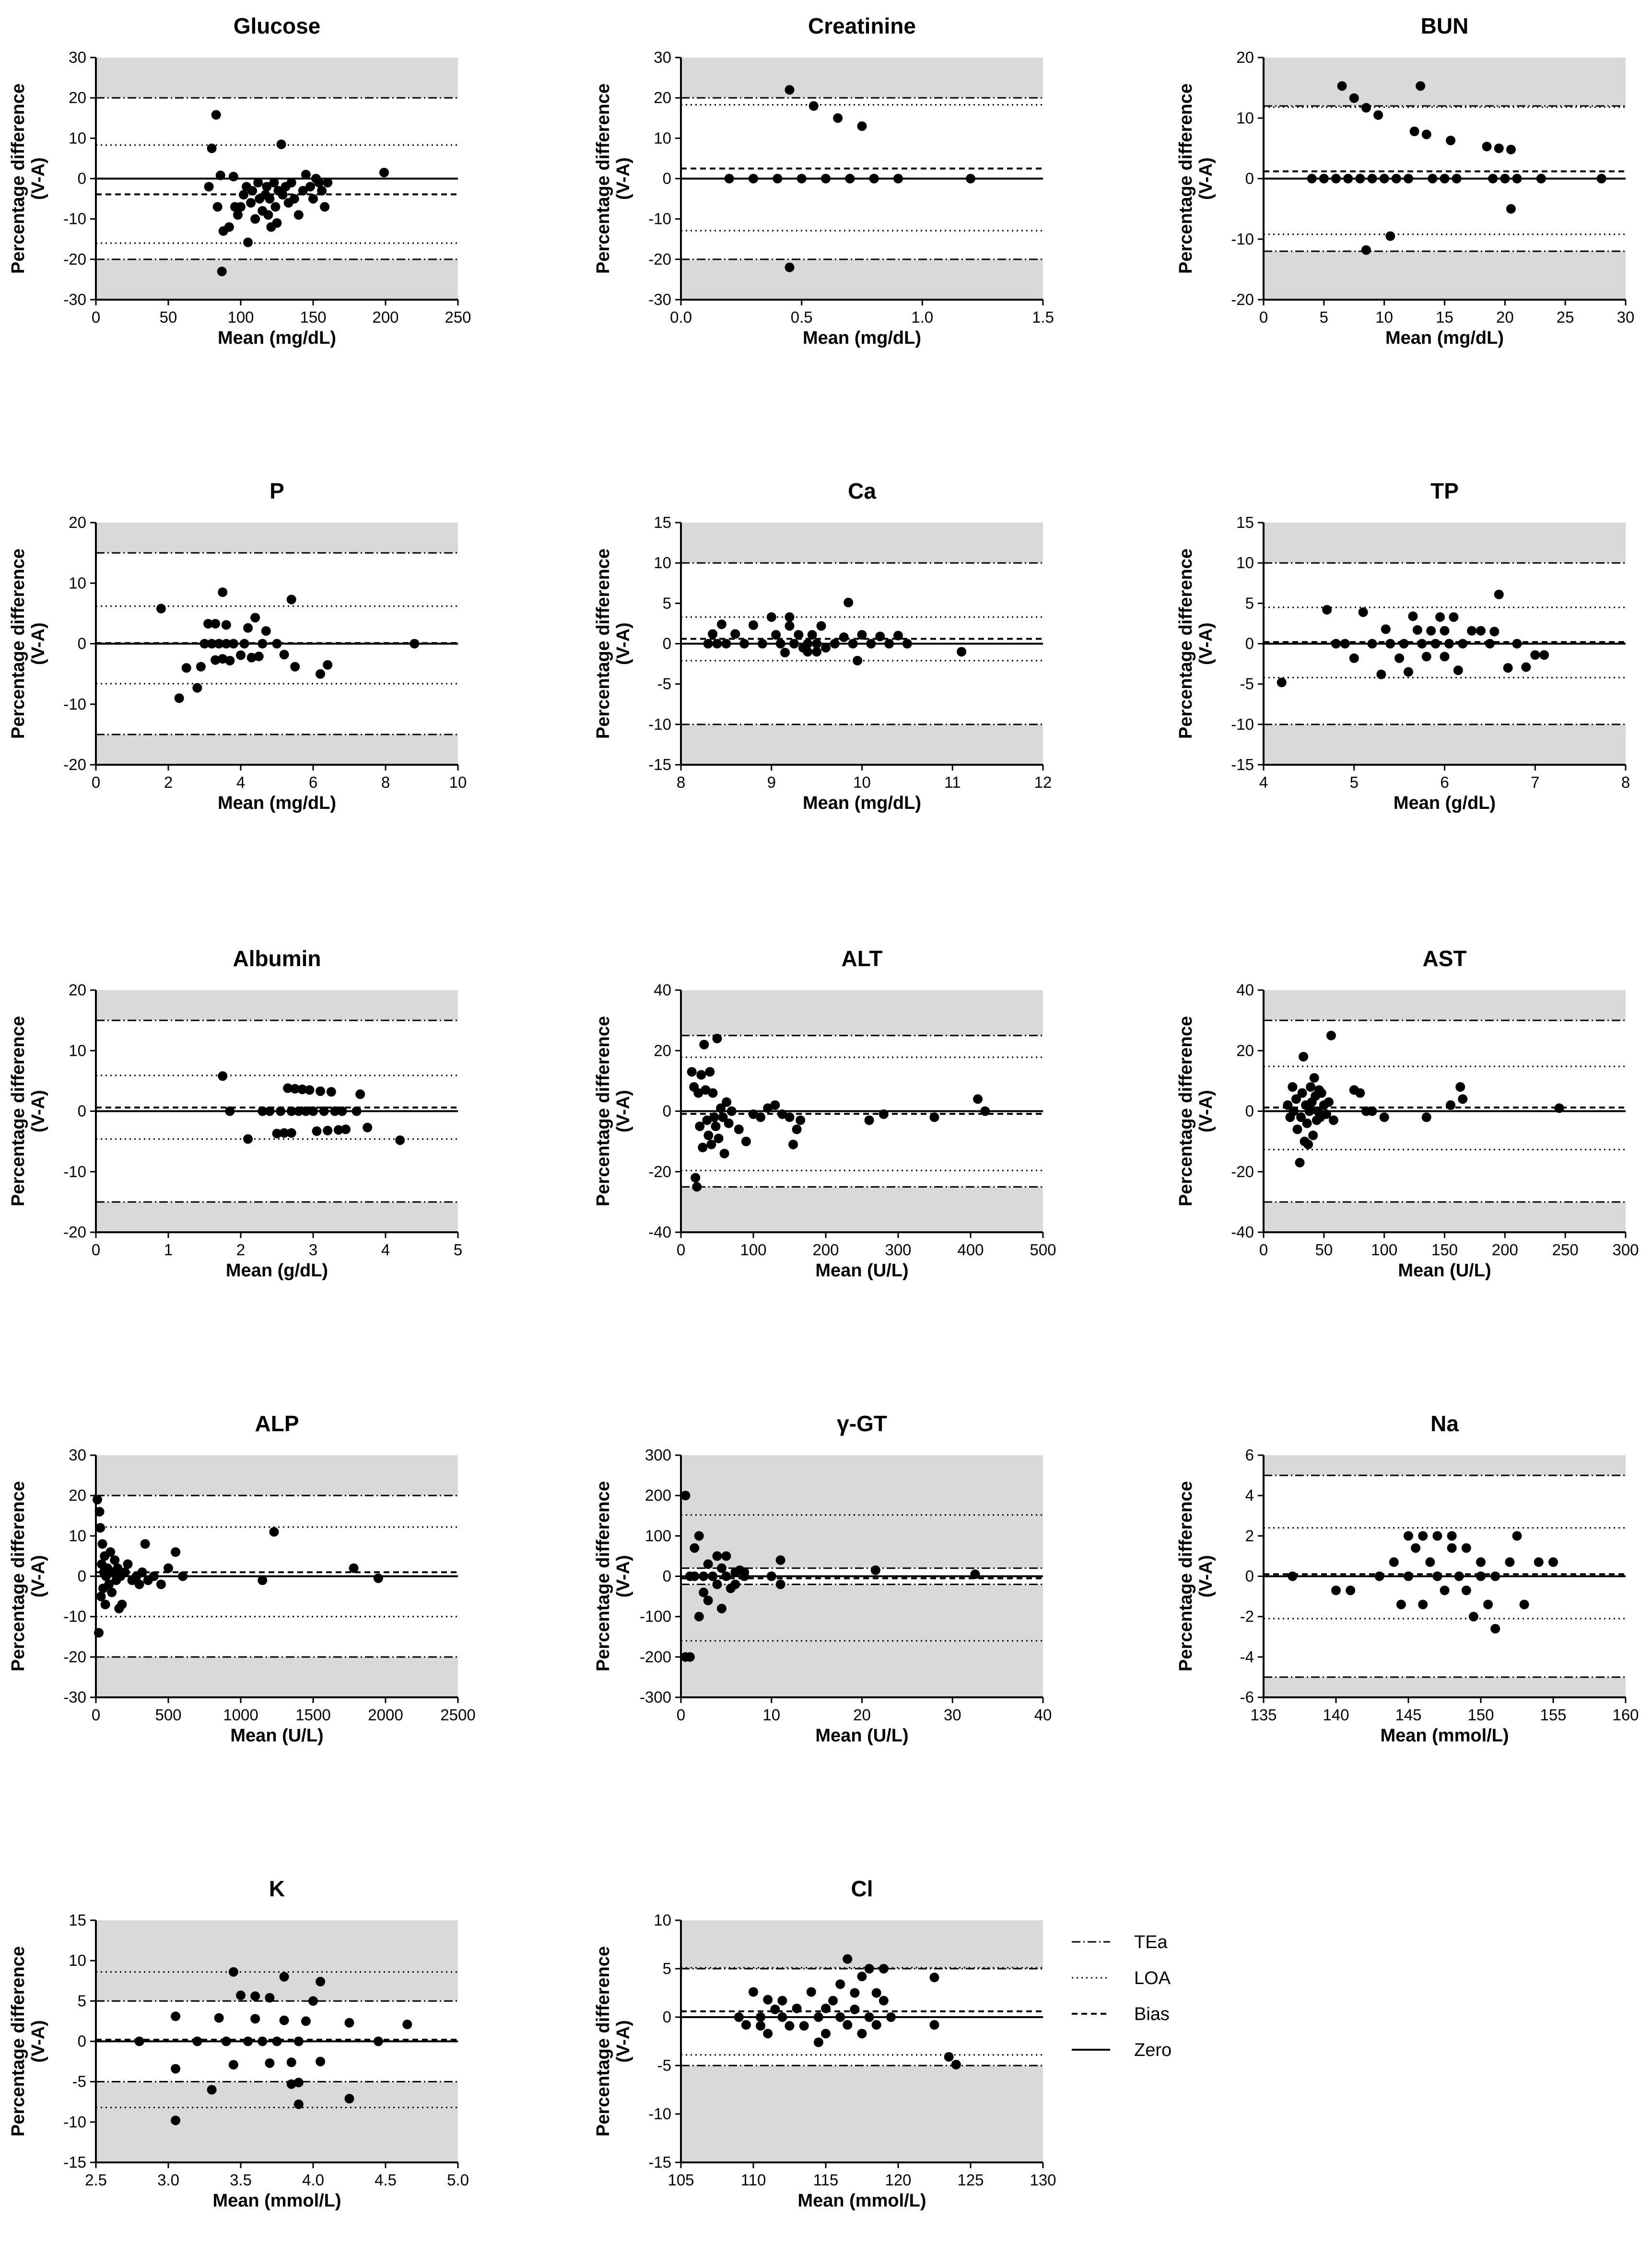  I want to click on y-tick-label: -10, so click(75, 219).